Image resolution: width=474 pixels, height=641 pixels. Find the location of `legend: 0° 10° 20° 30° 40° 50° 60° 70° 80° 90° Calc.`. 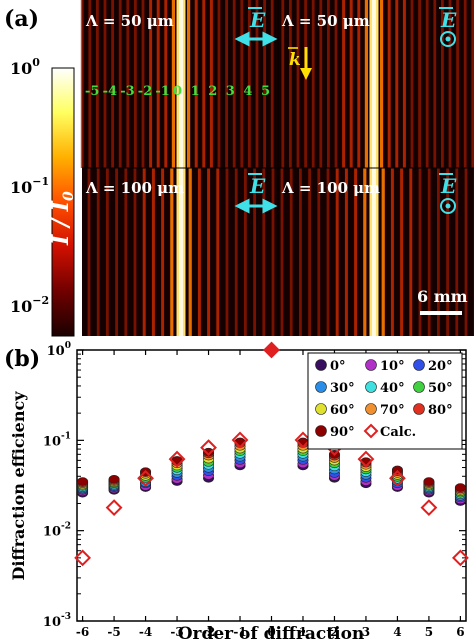

legend: 0° 10° 20° 30° 40° 50° 60° 70° 80° 90° Calc. is located at coordinates (385, 401).